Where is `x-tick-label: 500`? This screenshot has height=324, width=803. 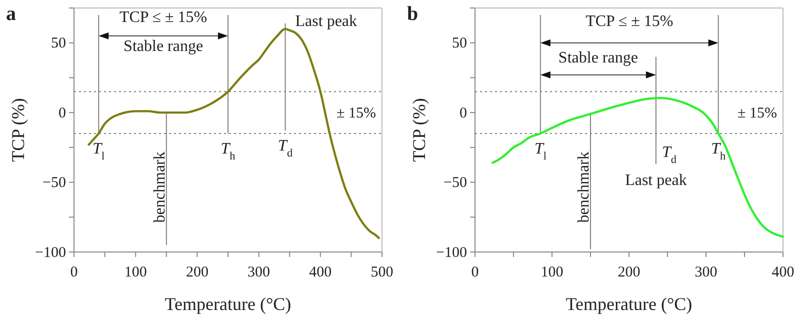 x-tick-label: 500 is located at coordinates (382, 272).